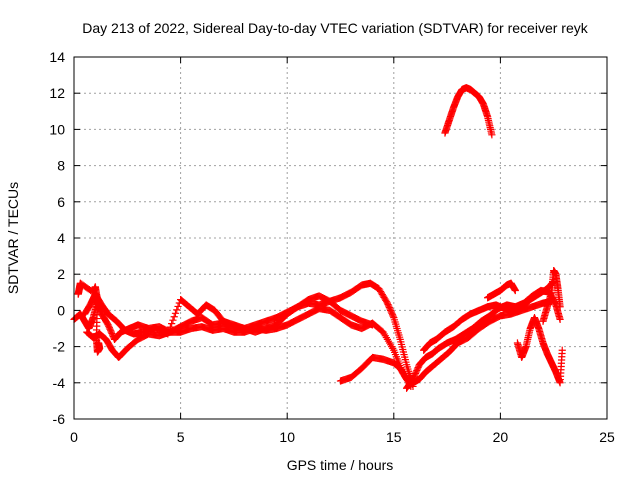  I want to click on y-tick-label: 12, so click(57, 93).